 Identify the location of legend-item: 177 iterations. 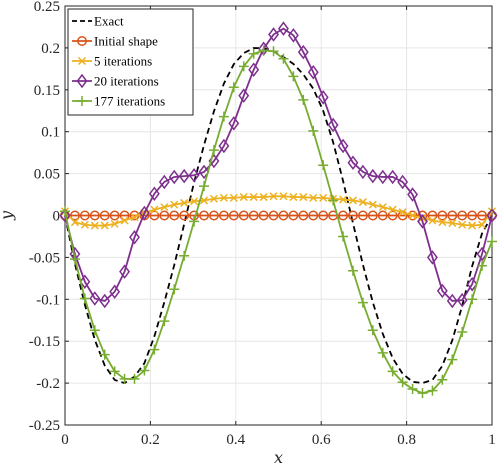
(118, 101).